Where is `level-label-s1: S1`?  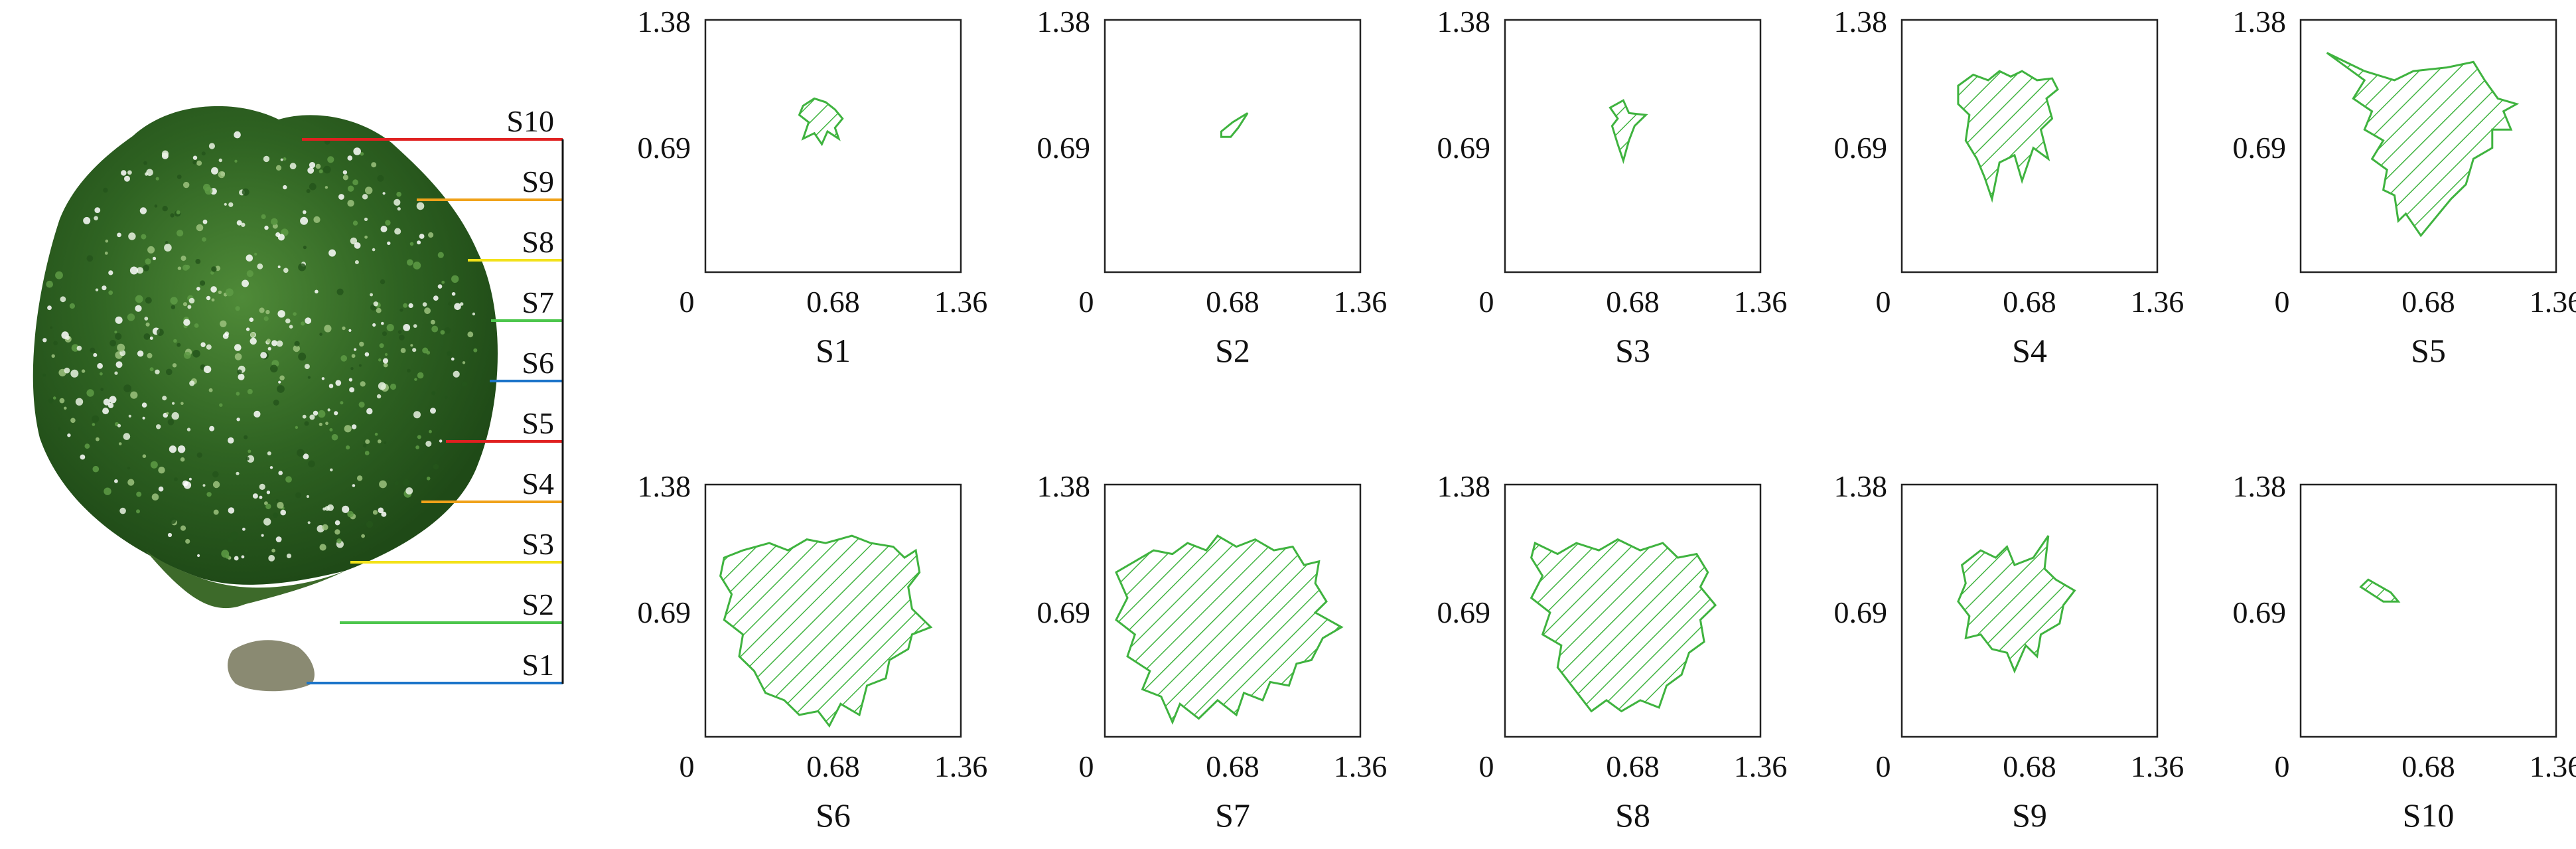
level-label-s1: S1 is located at coordinates (538, 665).